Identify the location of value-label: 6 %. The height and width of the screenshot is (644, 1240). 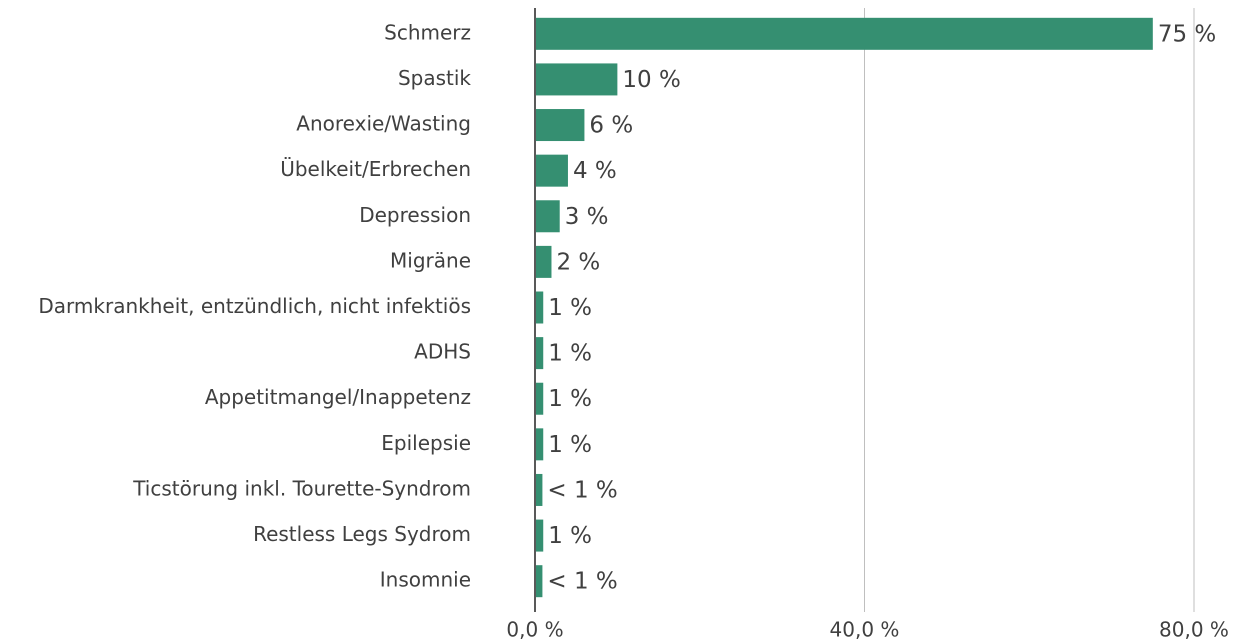
(611, 126).